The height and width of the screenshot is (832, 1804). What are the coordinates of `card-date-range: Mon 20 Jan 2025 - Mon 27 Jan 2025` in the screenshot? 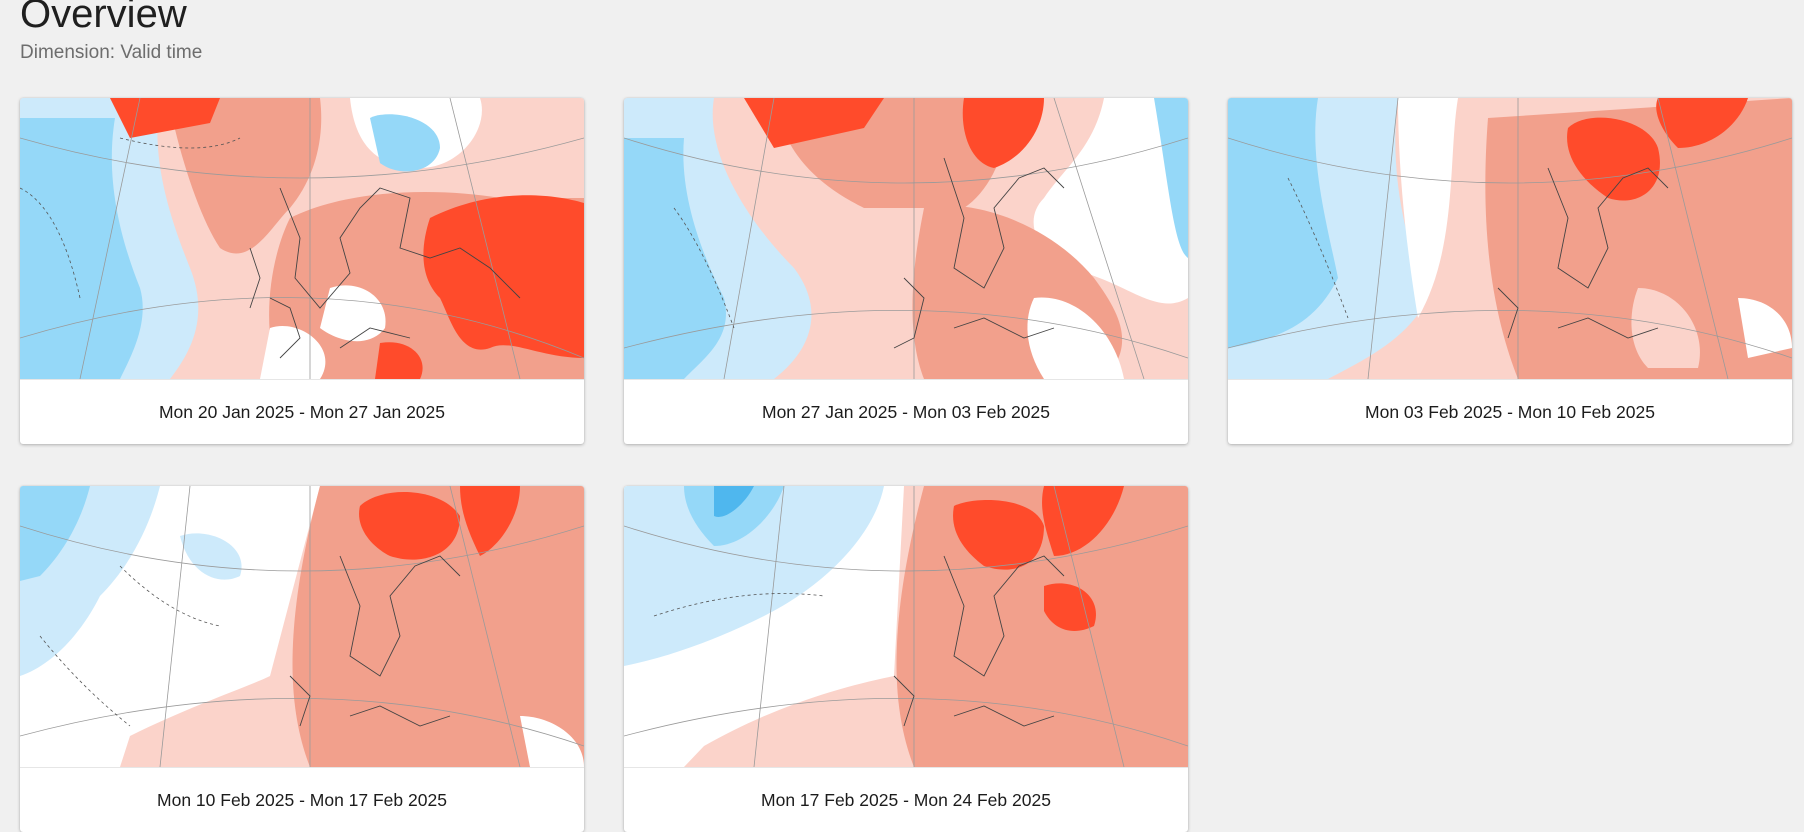 It's located at (302, 411).